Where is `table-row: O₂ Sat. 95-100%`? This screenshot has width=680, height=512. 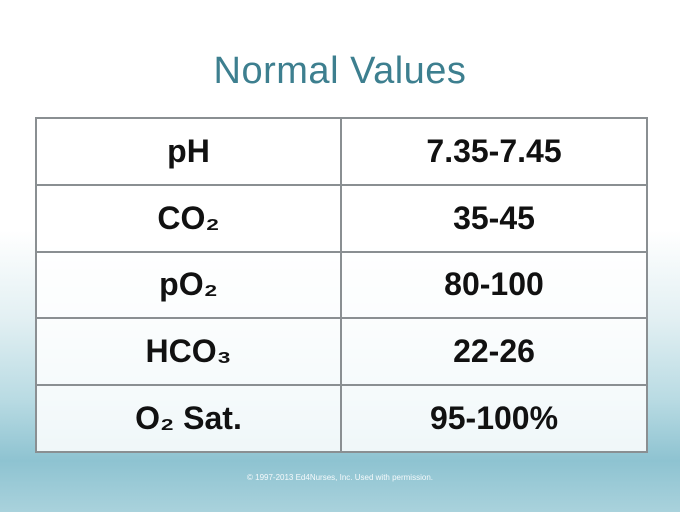 table-row: O₂ Sat. 95-100% is located at coordinates (341, 418).